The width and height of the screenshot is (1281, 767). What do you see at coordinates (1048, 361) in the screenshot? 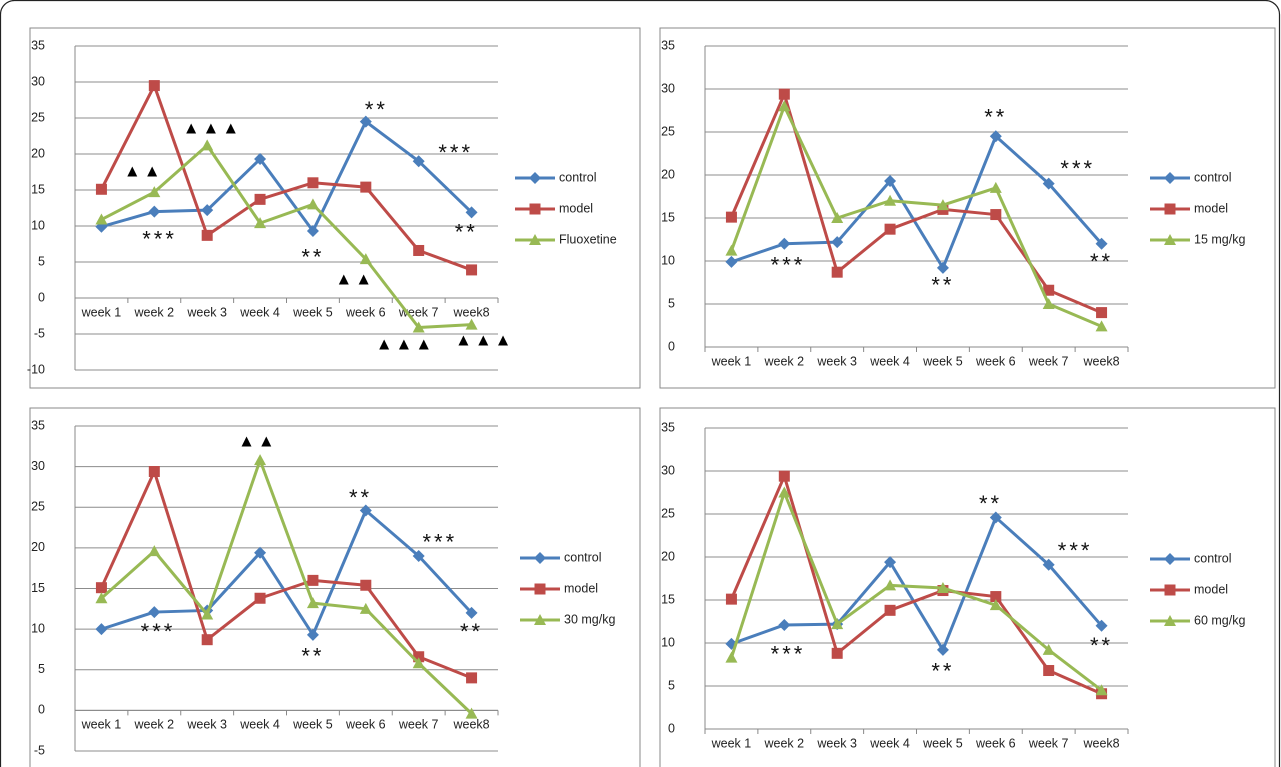
I see `x-tick-label: week 7` at bounding box center [1048, 361].